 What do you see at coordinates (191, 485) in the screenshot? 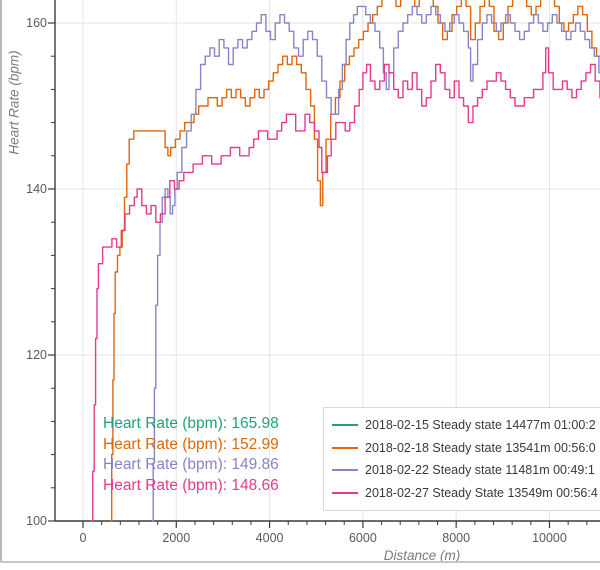
I see `avg-hr-annotation: Heart Rate (bpm): 148.66` at bounding box center [191, 485].